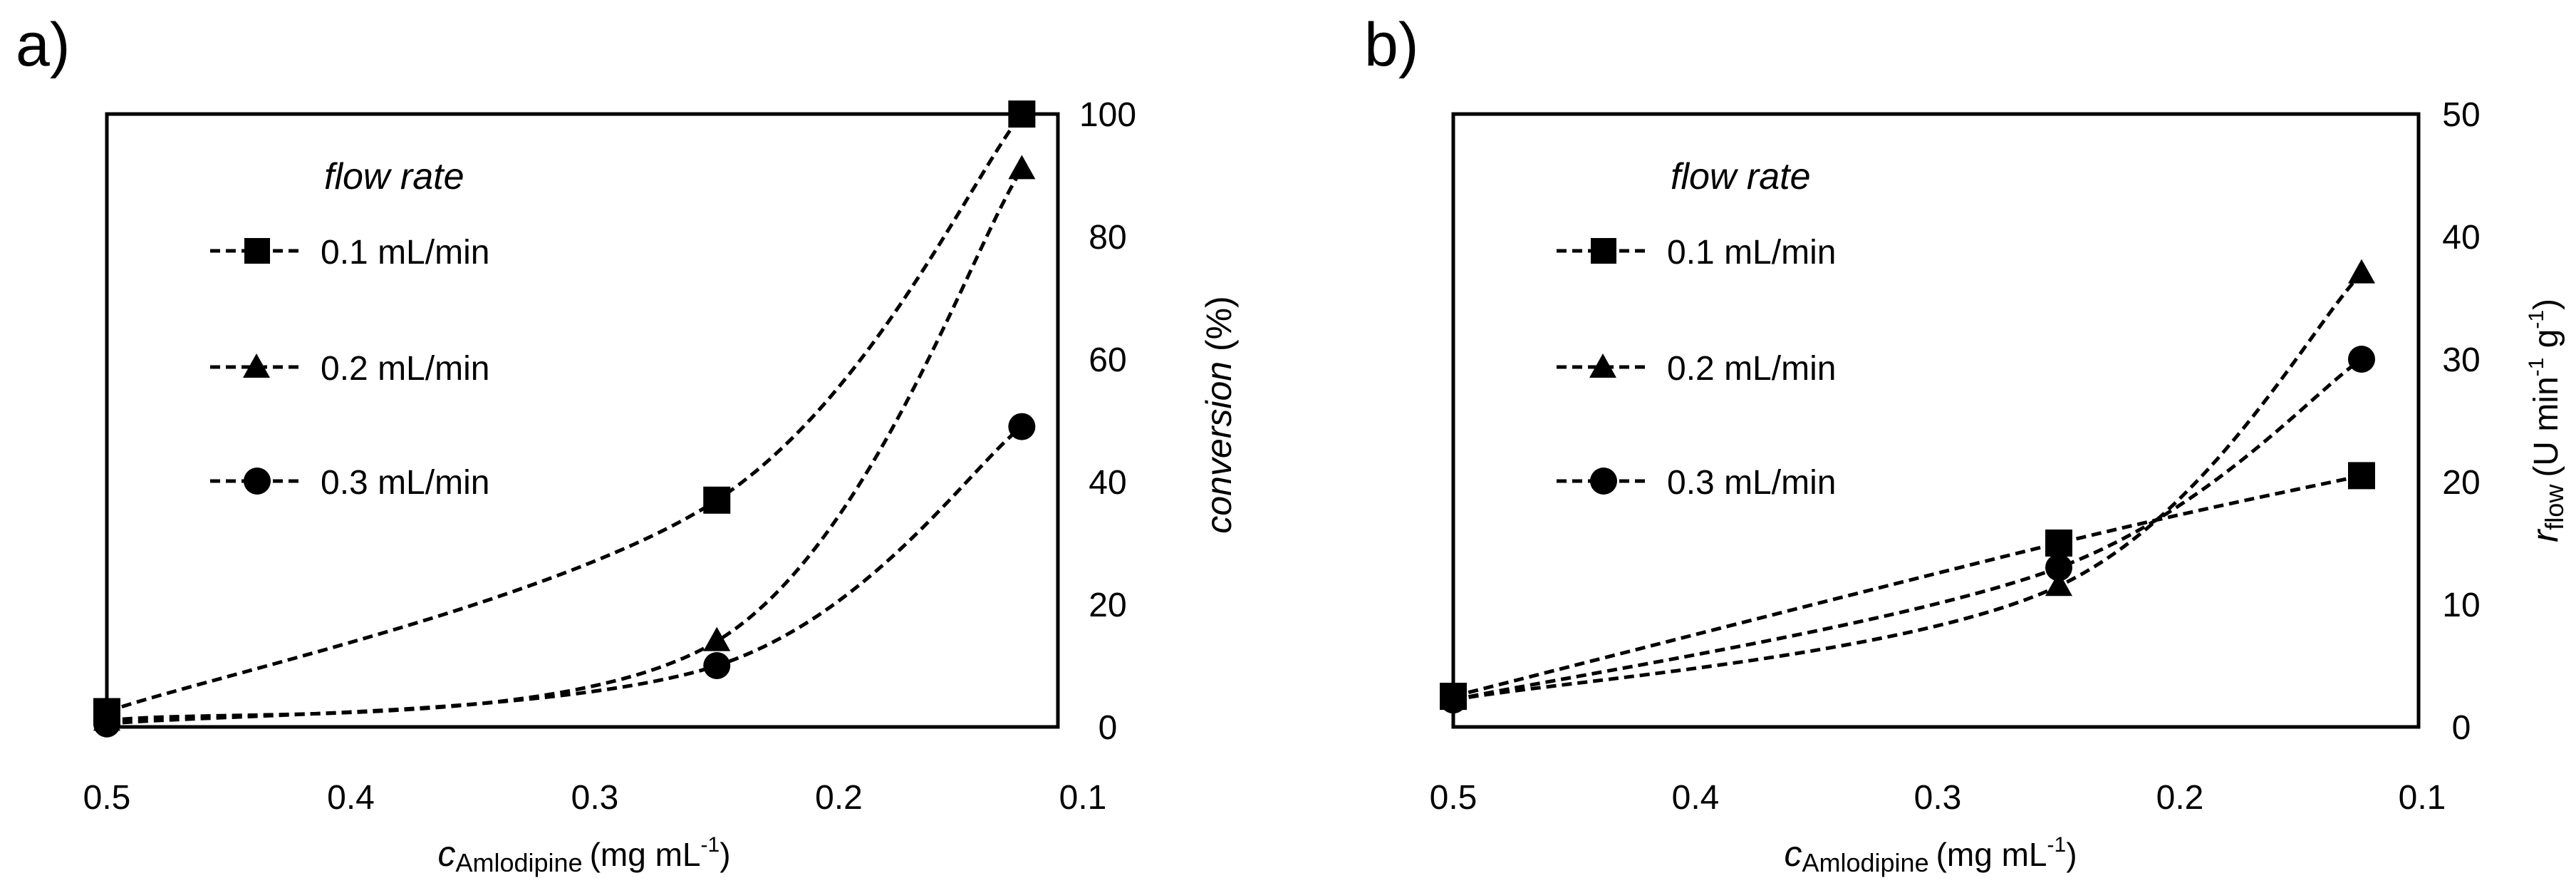 The height and width of the screenshot is (883, 2576). I want to click on x-tick-label-a-2: 0.3, so click(595, 798).